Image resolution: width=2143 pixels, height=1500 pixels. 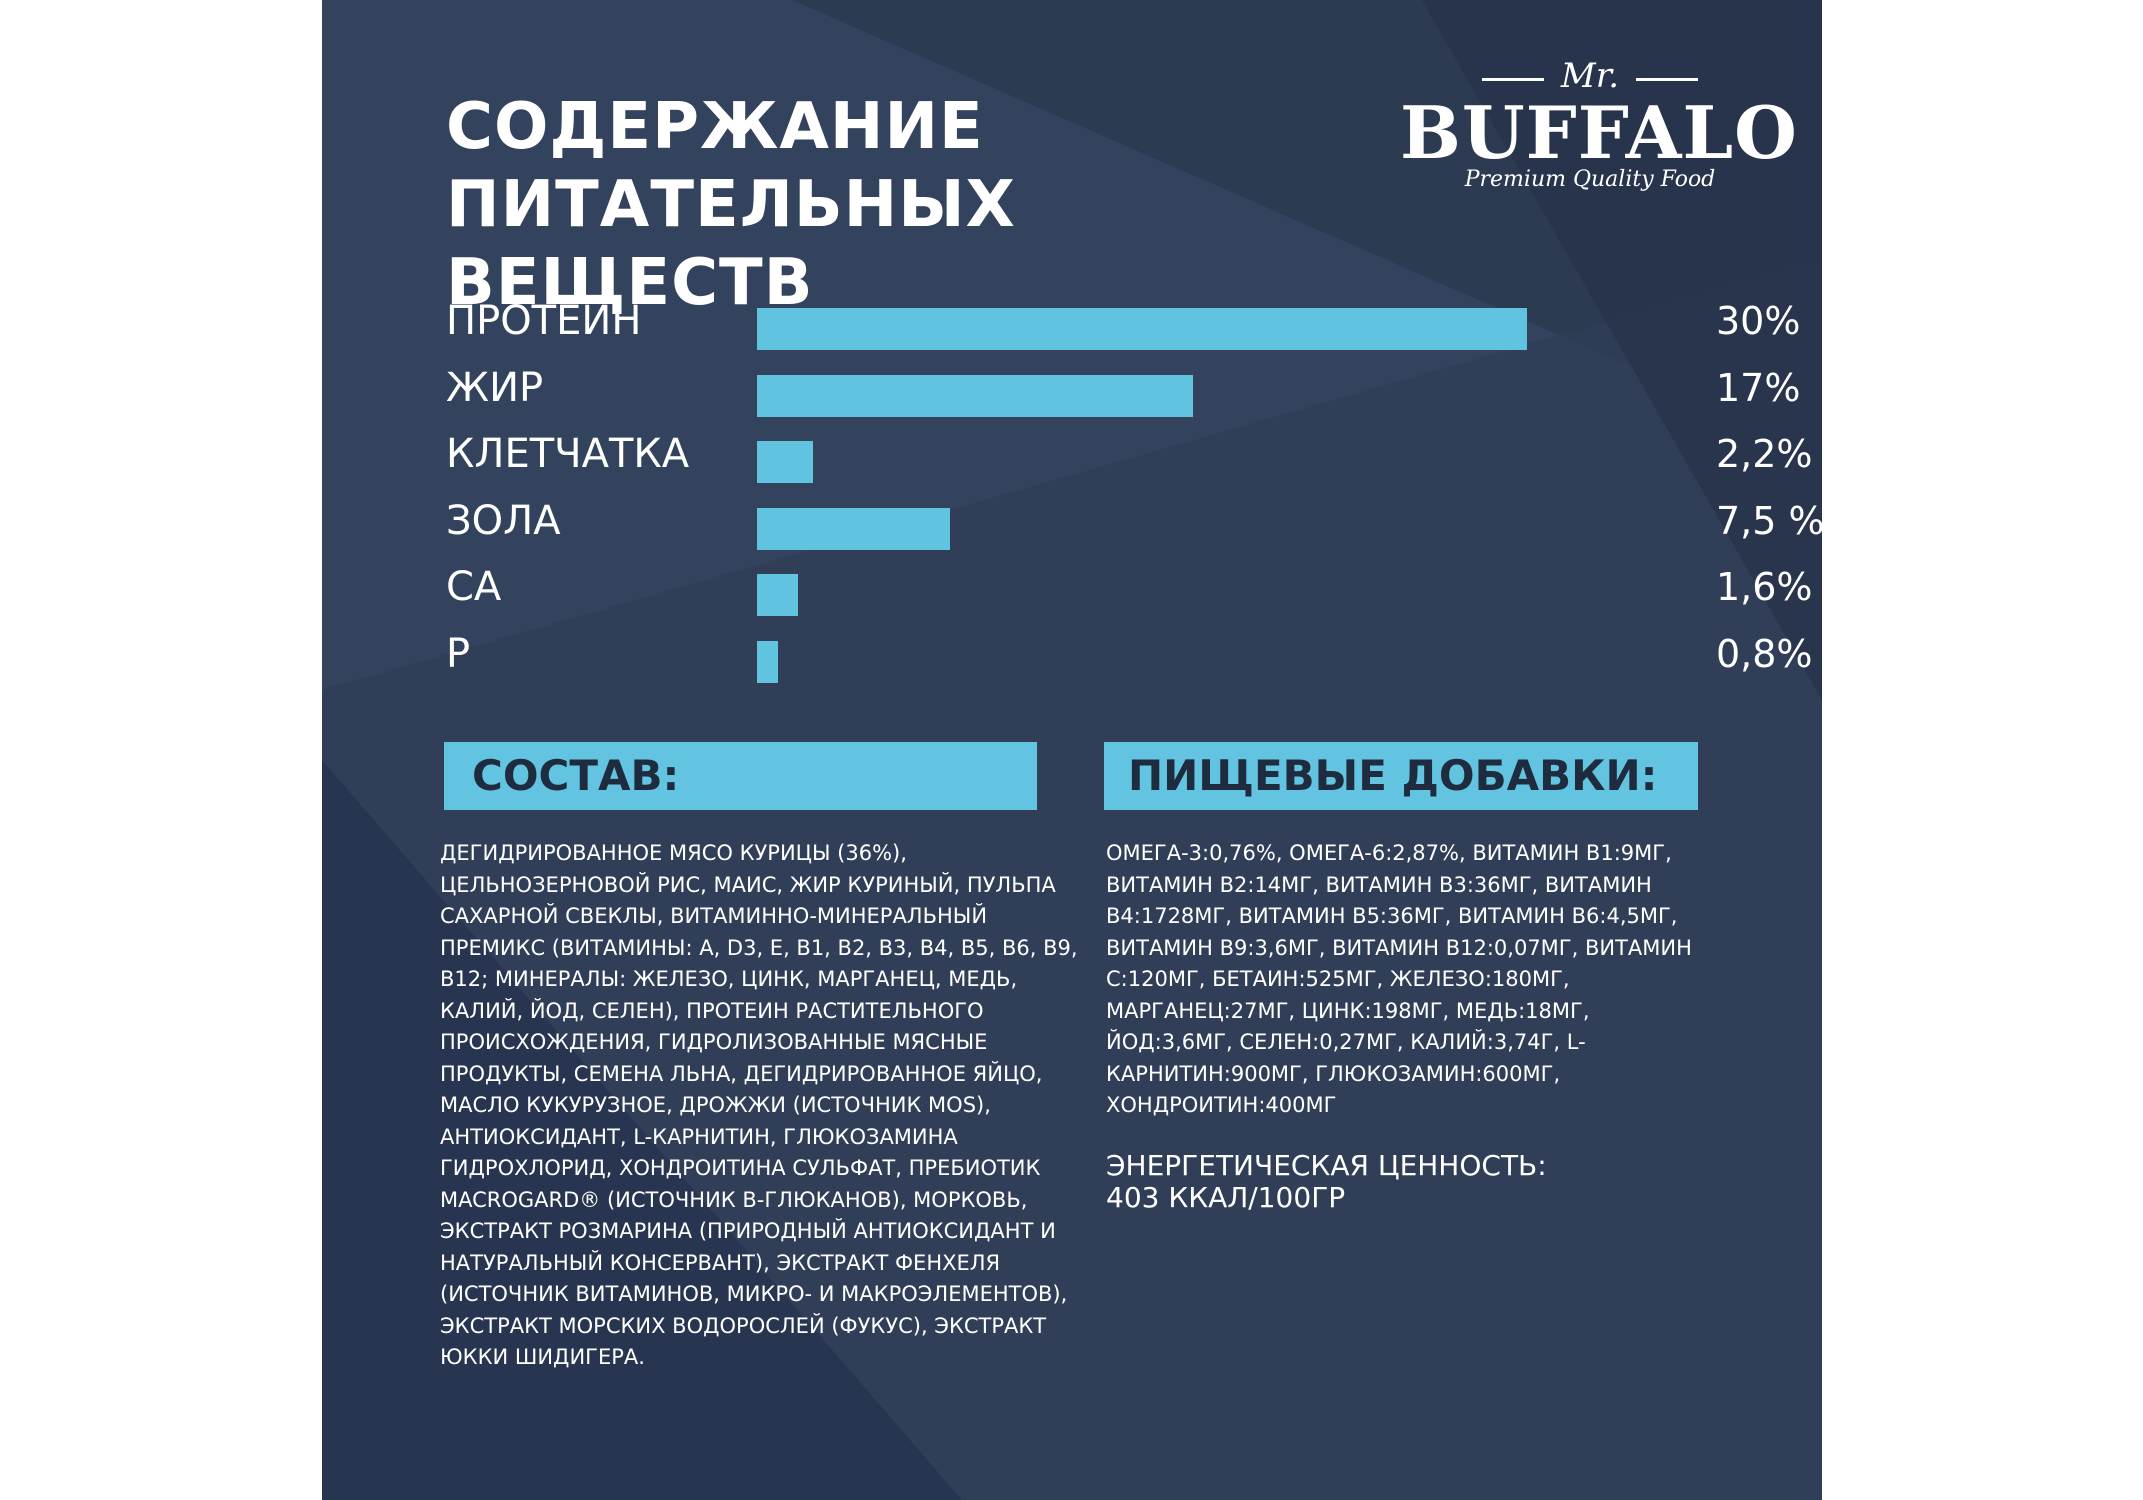 I want to click on category-label: P, so click(x=458, y=653).